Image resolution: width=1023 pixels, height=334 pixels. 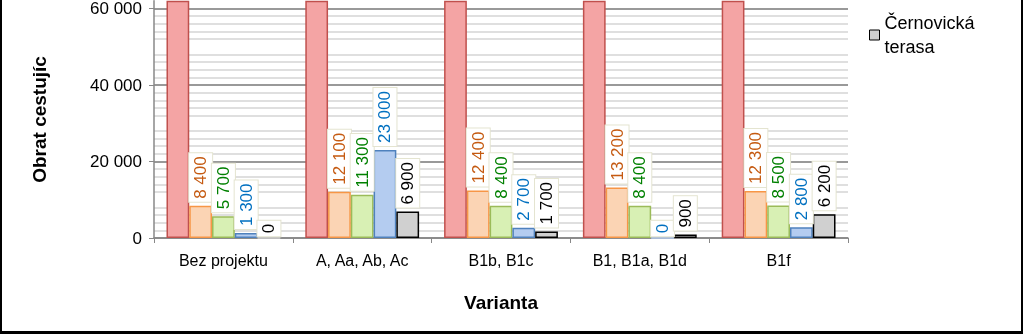 I want to click on data-label: 2 700, so click(x=524, y=199).